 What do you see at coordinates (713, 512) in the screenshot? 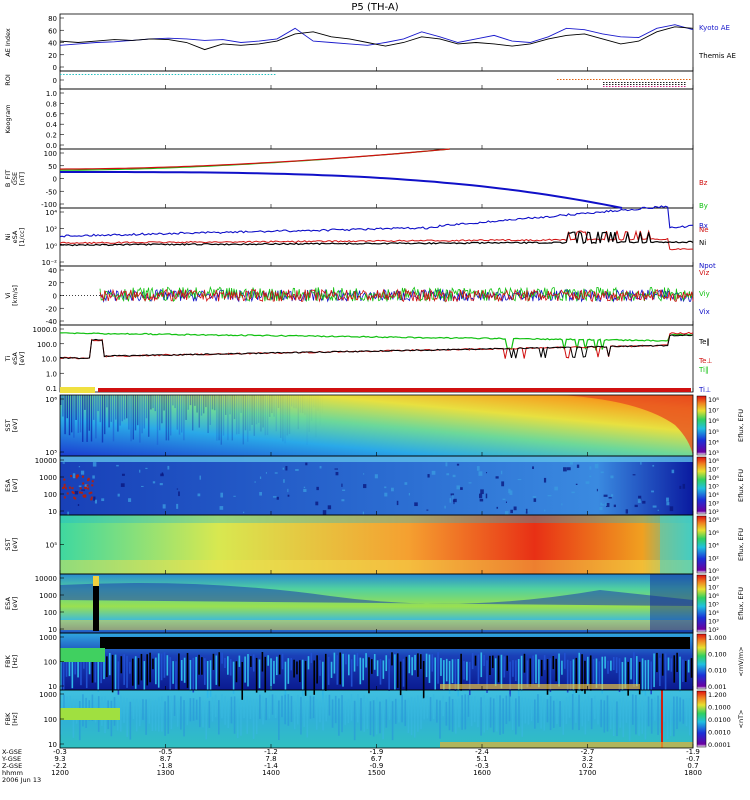
I see `esa_e-cbar-tick: 10²` at bounding box center [713, 512].